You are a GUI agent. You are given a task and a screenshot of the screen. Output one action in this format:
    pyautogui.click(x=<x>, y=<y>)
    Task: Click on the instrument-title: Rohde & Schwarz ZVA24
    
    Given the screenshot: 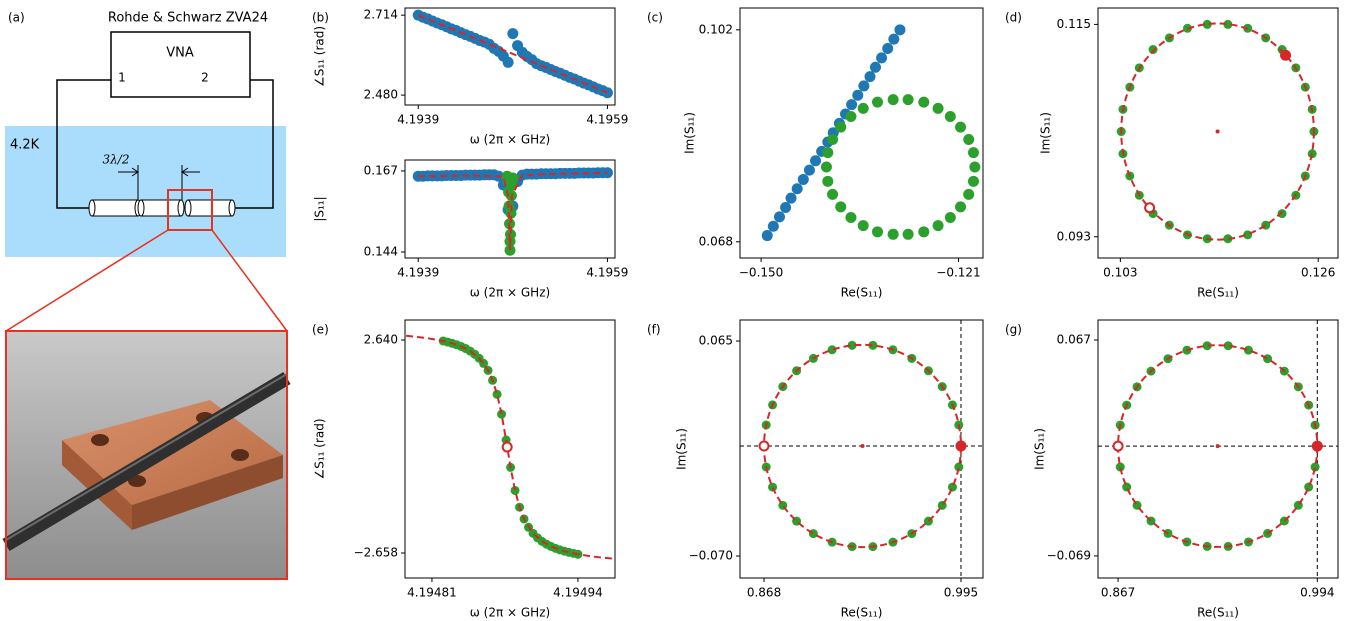 What is the action you would take?
    pyautogui.click(x=188, y=18)
    